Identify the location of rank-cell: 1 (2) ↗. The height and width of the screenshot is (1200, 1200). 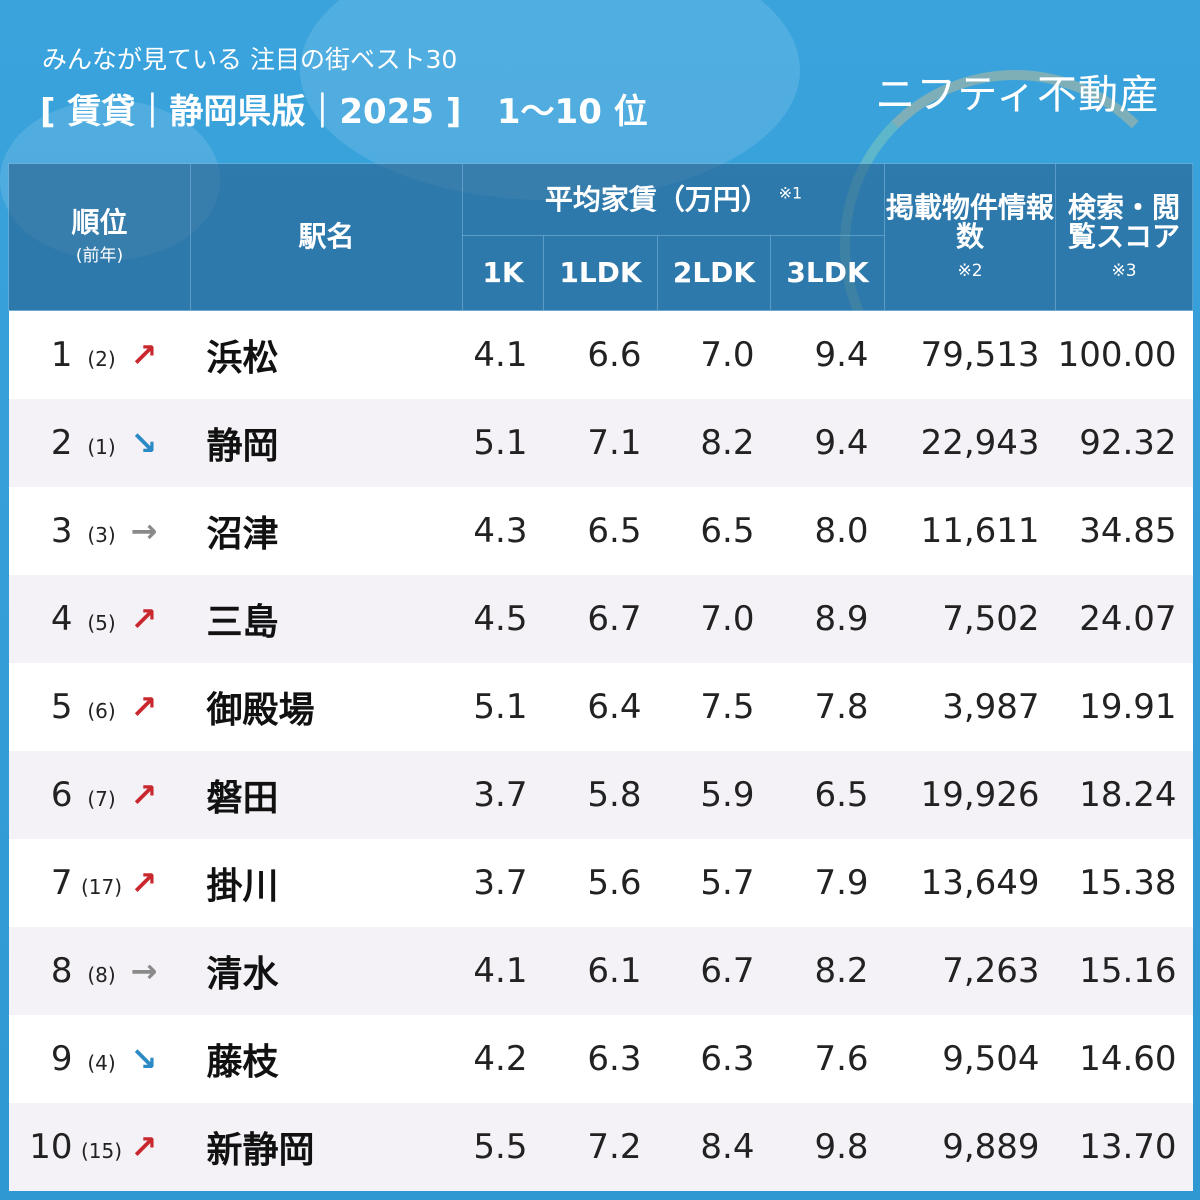
(99, 354).